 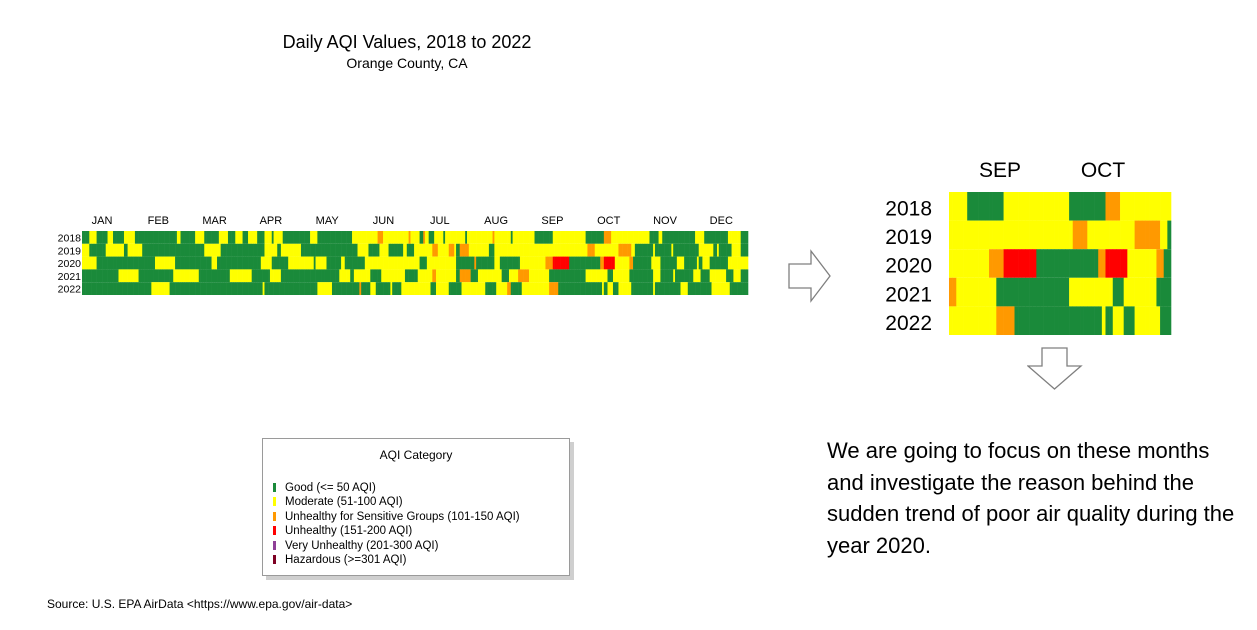 I want to click on year-label: 2020, so click(x=70, y=264).